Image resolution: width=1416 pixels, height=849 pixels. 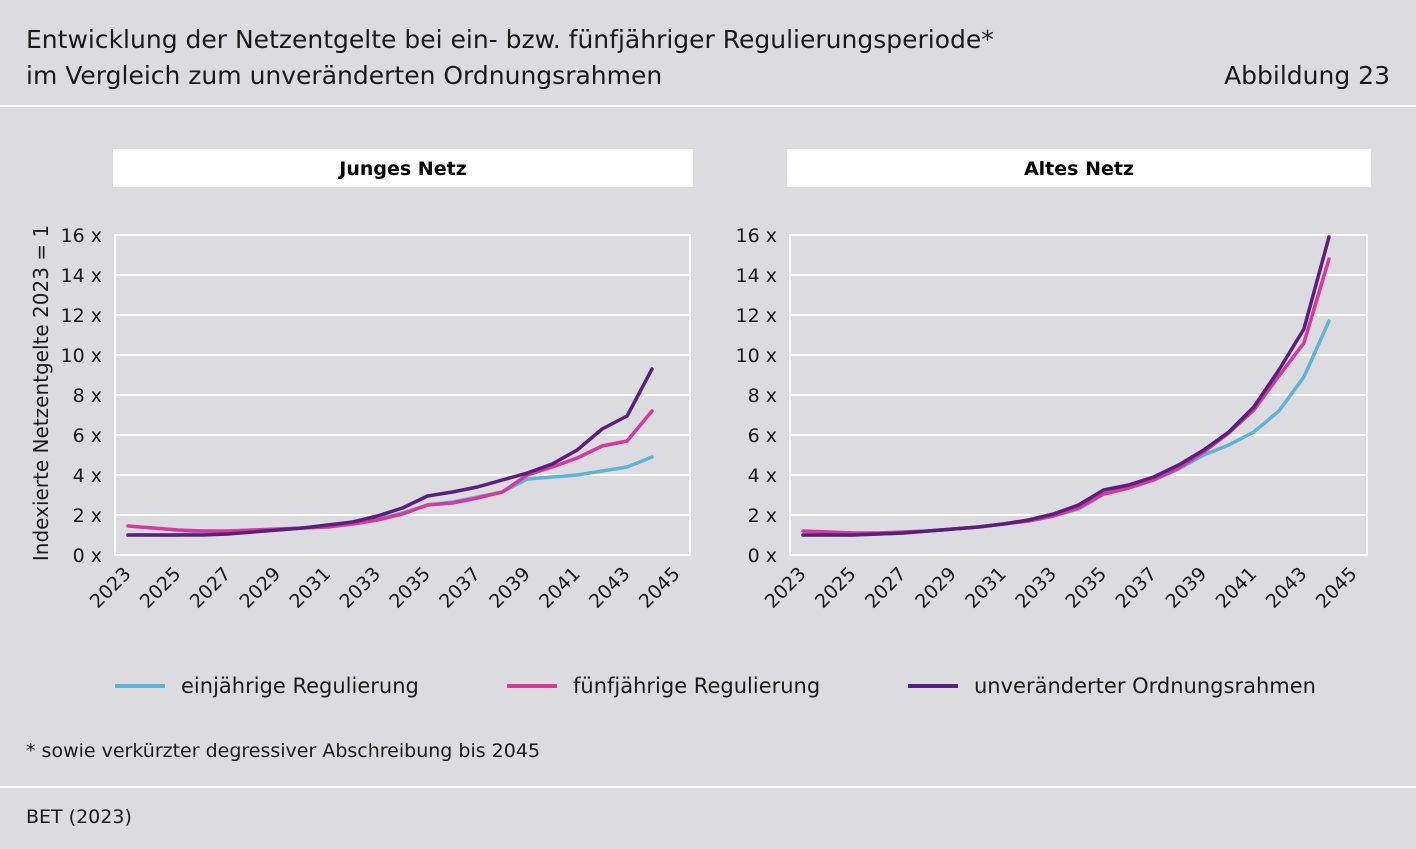 I want to click on header-divider, so click(x=708, y=106).